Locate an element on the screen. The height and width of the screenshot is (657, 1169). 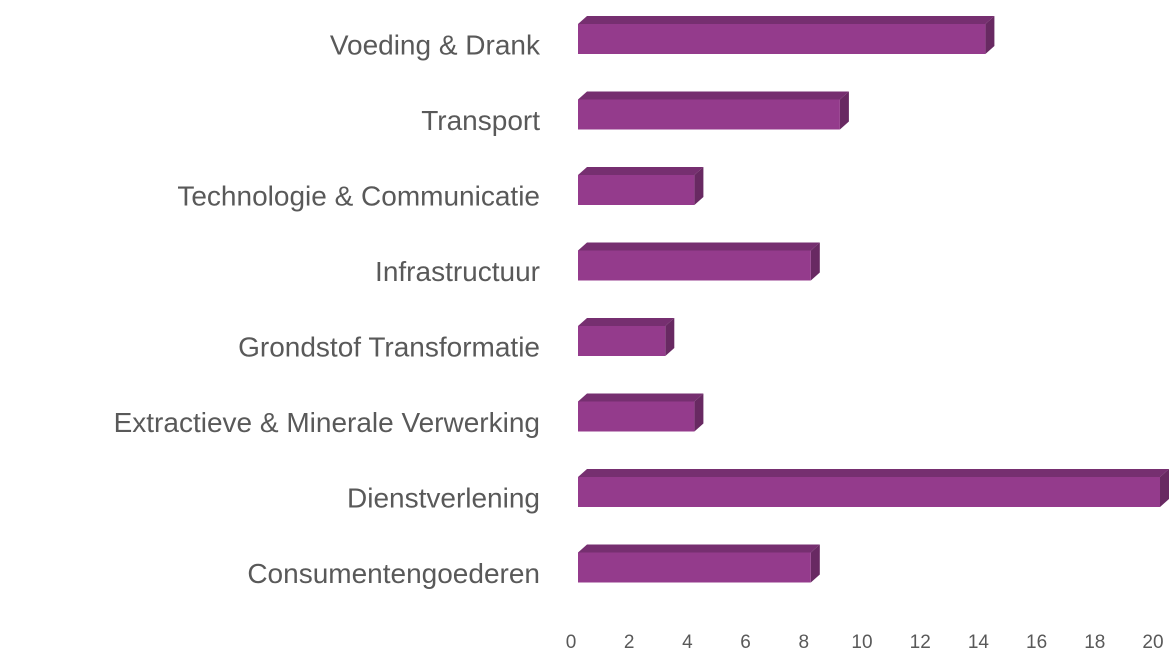
y-tick-label: Technologie & Communicatie is located at coordinates (358, 195).